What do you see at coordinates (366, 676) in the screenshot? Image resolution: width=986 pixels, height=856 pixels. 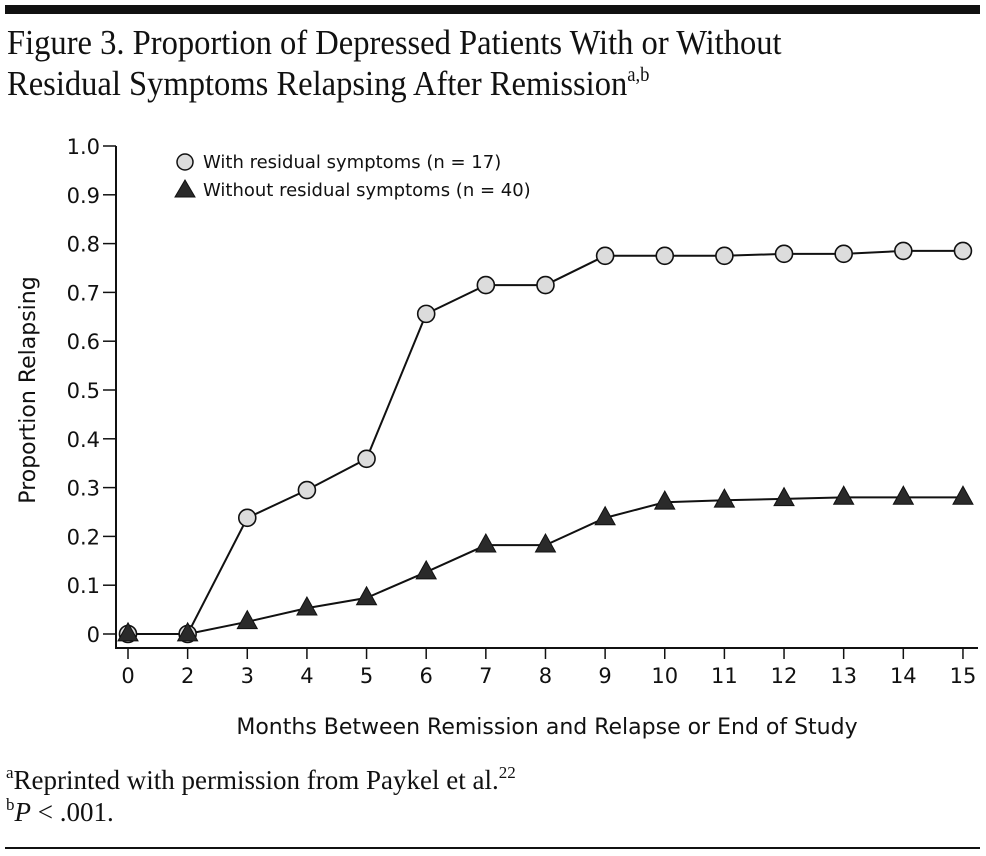 I see `x-tick-label: 5` at bounding box center [366, 676].